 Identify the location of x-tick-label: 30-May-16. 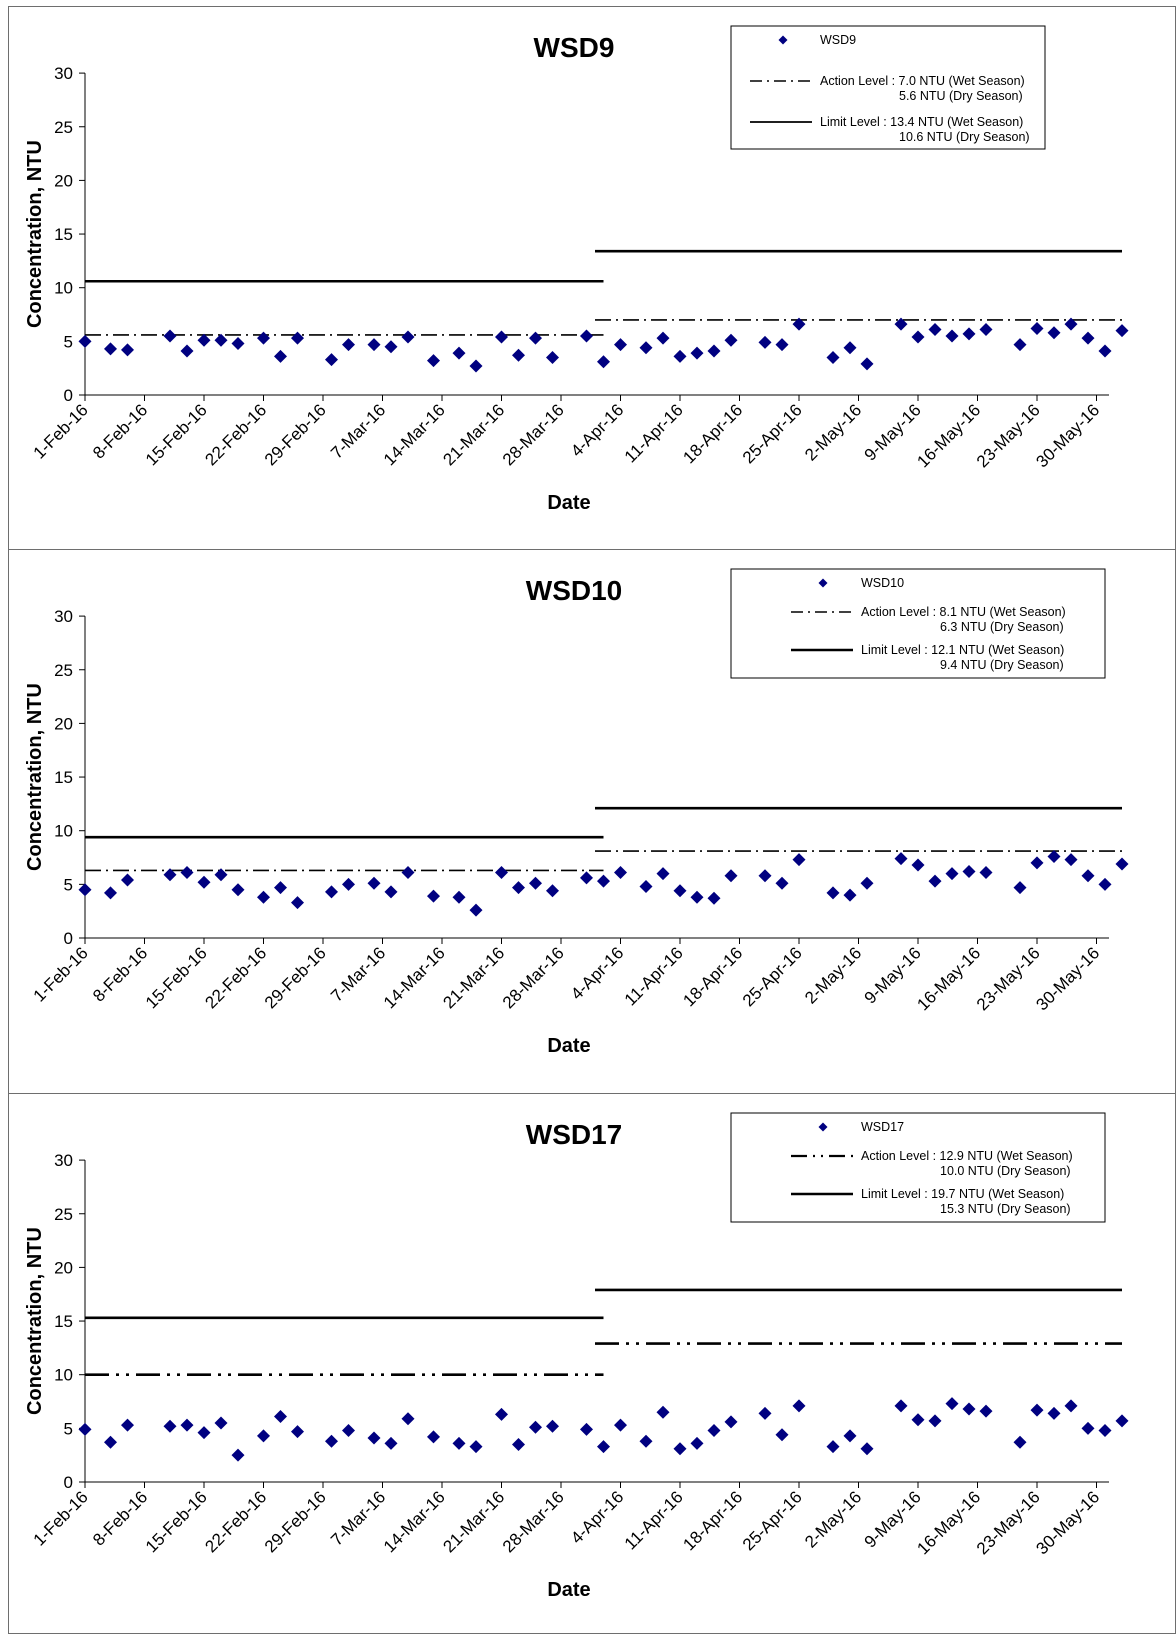
(1067, 1522).